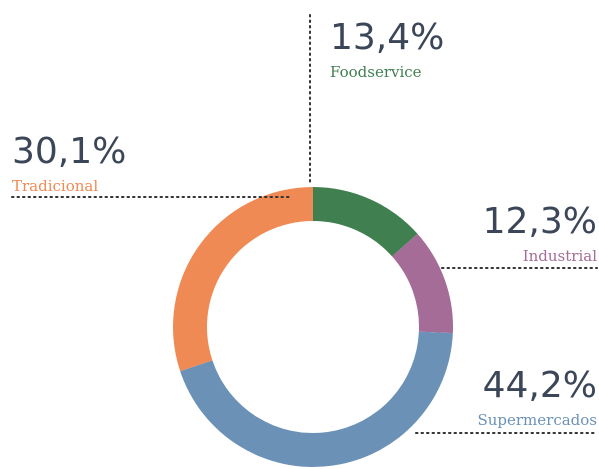  What do you see at coordinates (376, 72) in the screenshot?
I see `category-label: Foodservice` at bounding box center [376, 72].